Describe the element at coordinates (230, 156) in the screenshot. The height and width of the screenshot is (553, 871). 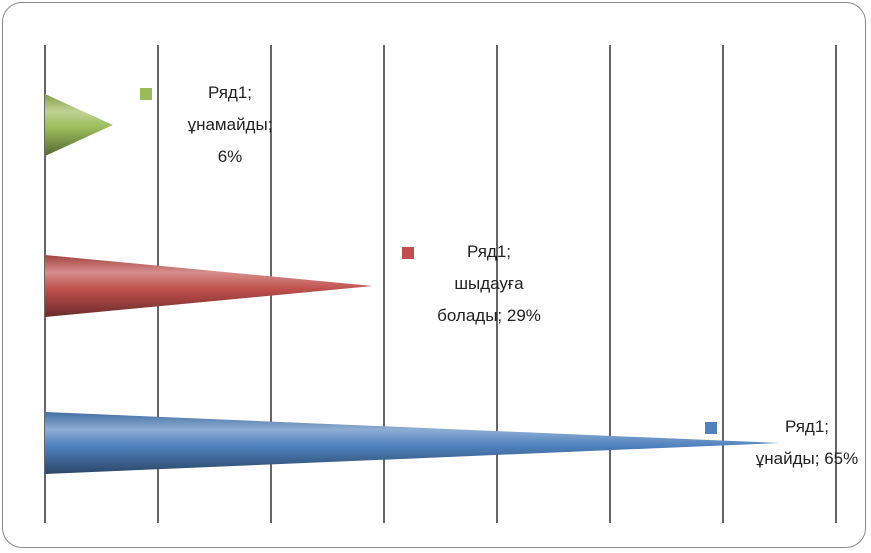
I see `data-label: 6%` at that location.